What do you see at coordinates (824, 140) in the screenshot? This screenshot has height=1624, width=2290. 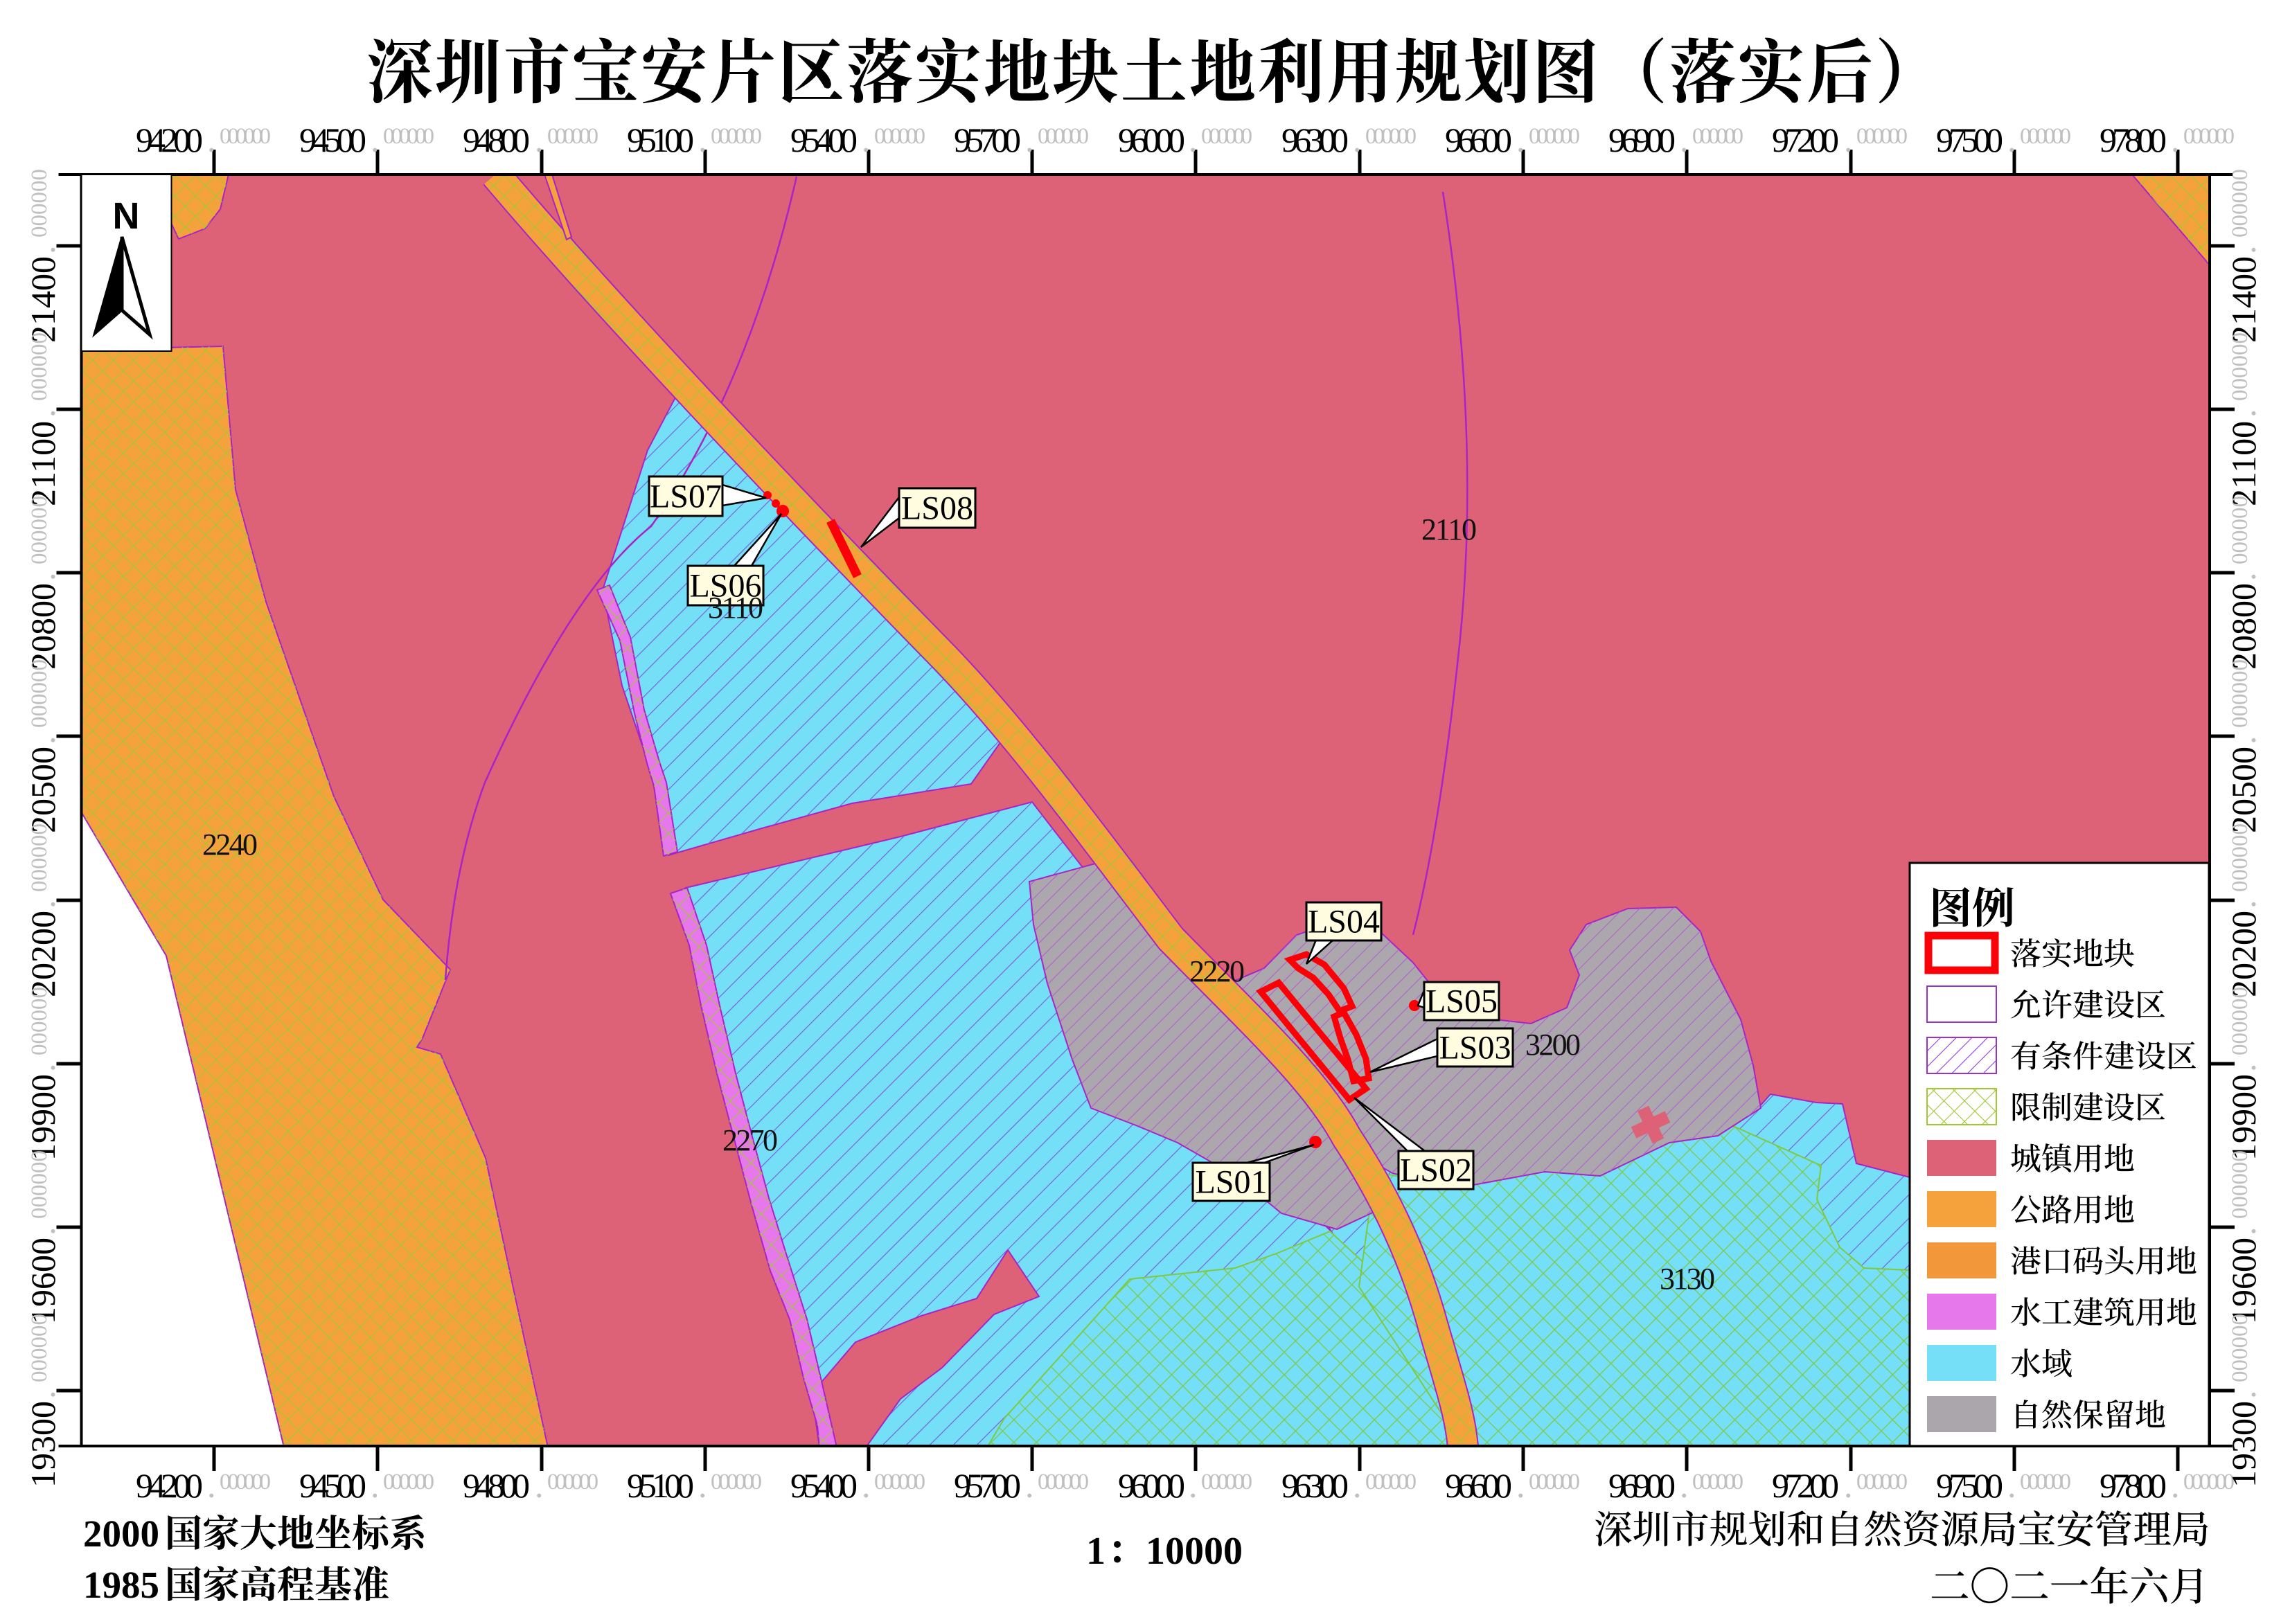 I see `svg-text: 95400` at bounding box center [824, 140].